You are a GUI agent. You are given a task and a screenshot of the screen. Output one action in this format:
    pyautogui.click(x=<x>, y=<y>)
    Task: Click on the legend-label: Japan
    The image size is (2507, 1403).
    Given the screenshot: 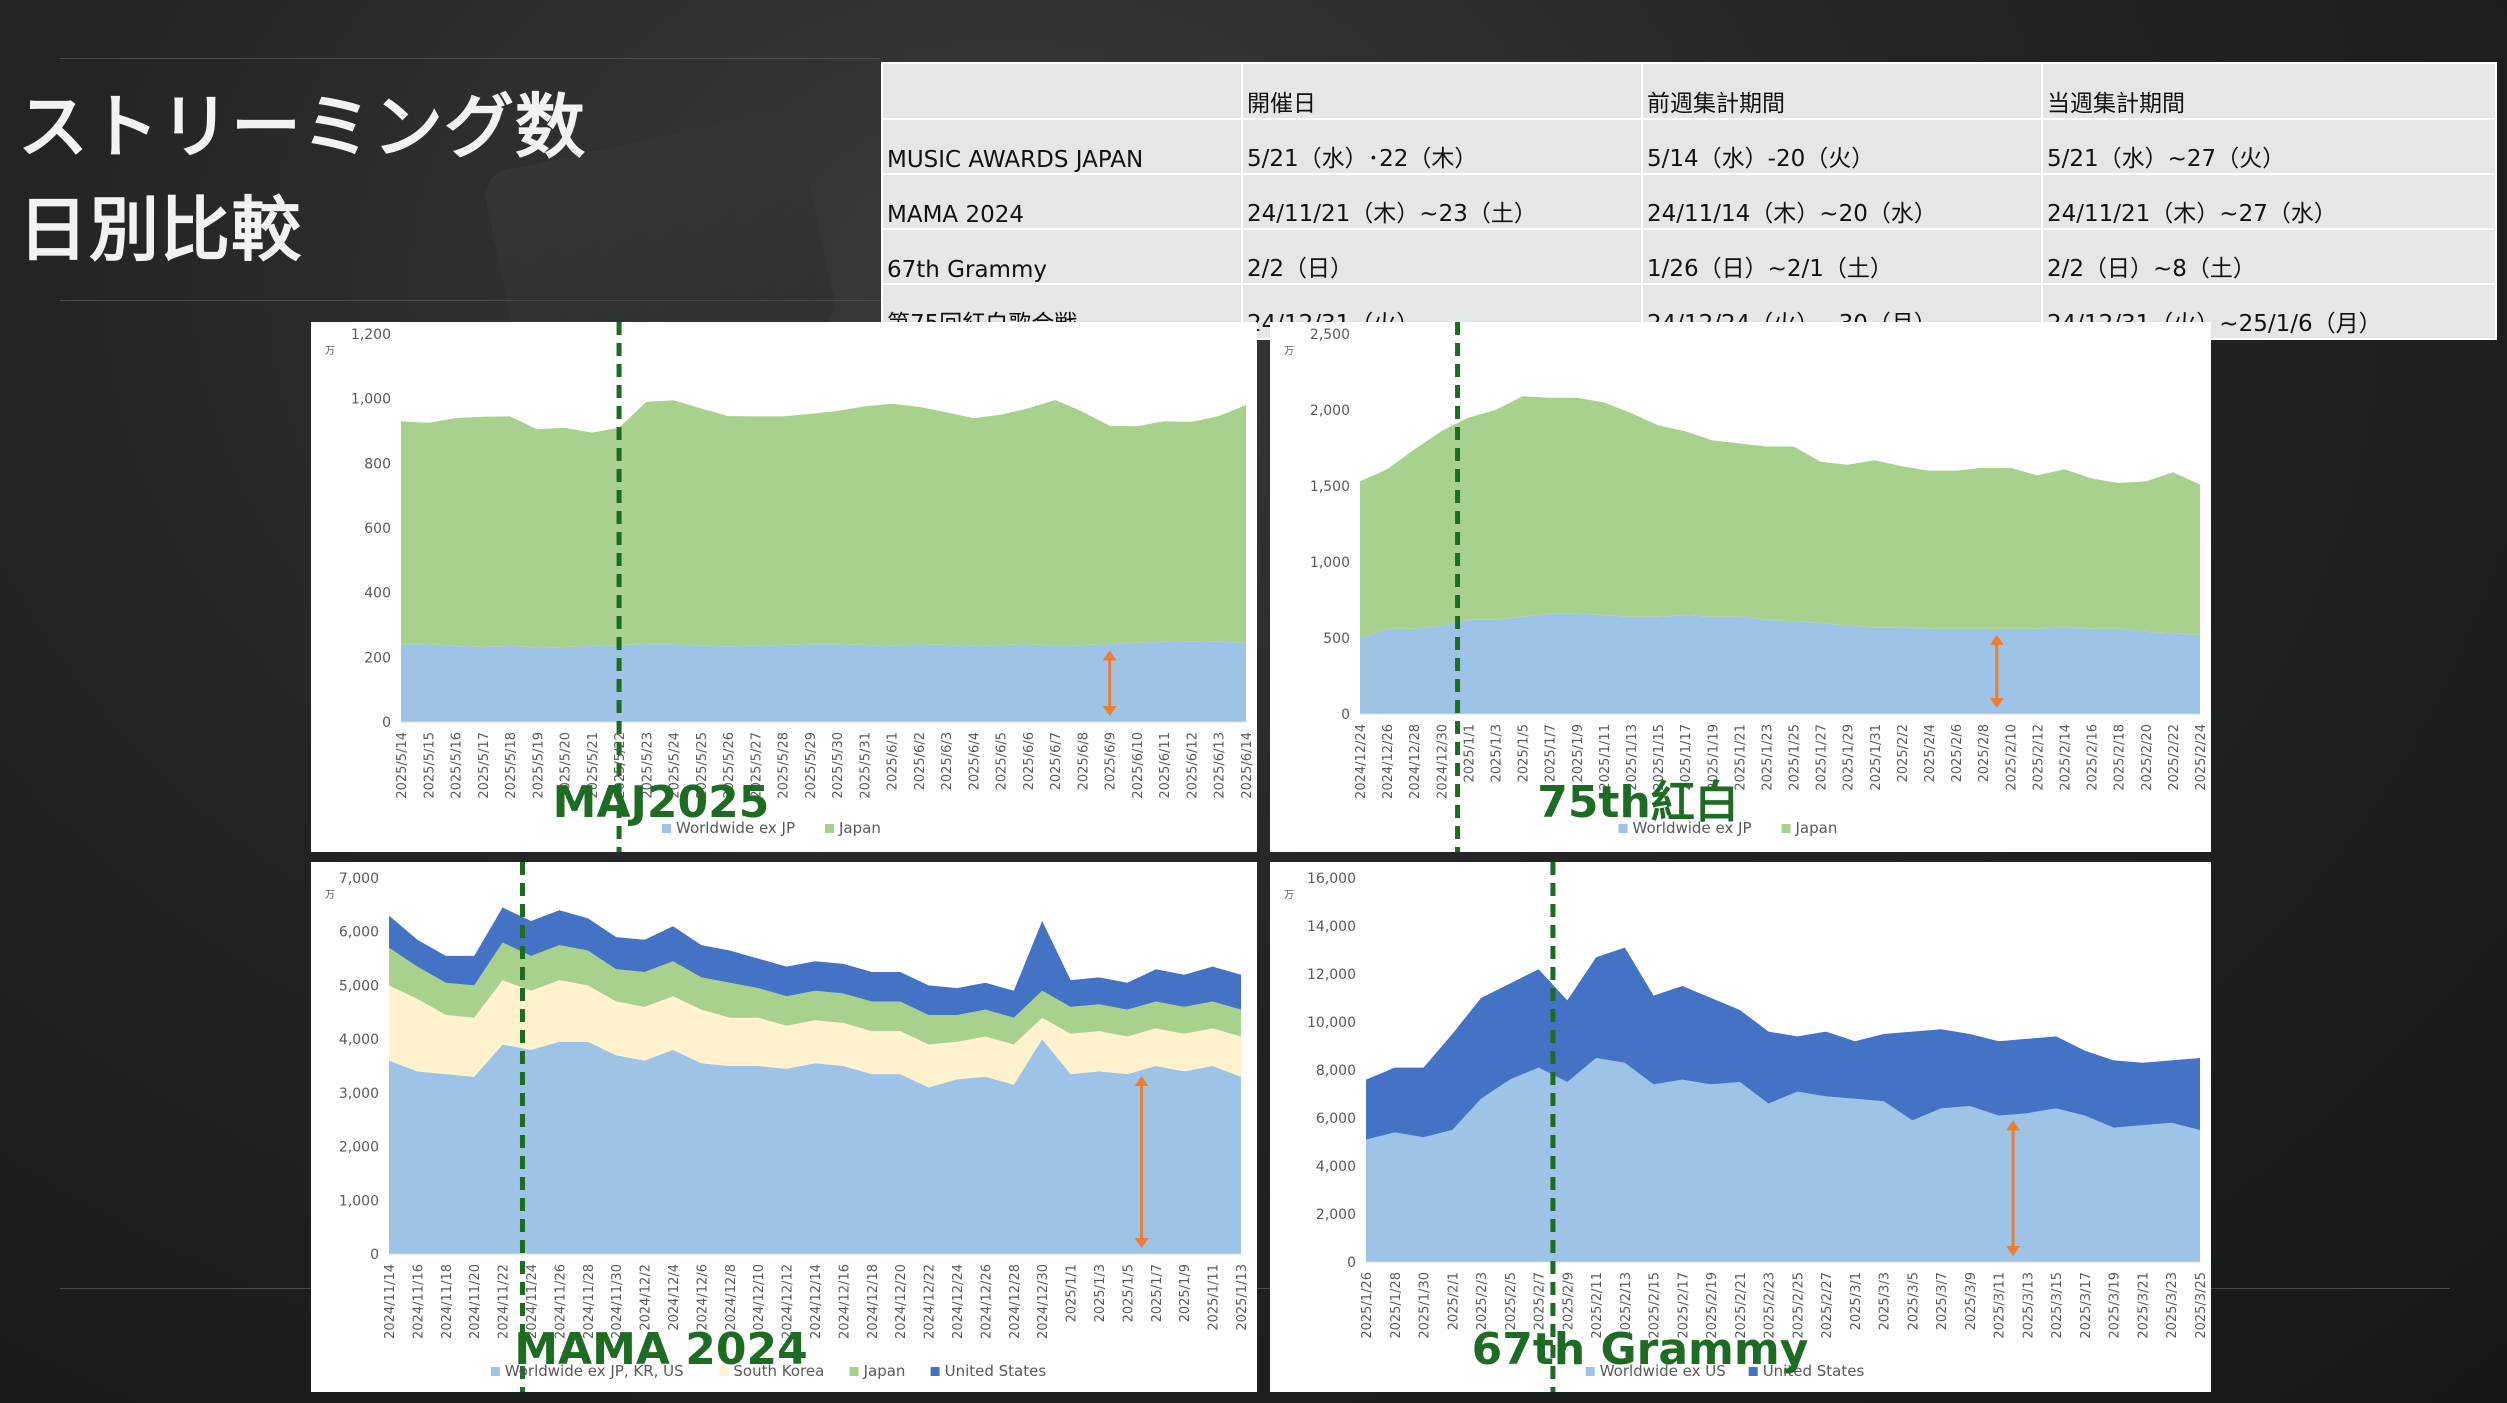 What is the action you would take?
    pyautogui.click(x=859, y=828)
    